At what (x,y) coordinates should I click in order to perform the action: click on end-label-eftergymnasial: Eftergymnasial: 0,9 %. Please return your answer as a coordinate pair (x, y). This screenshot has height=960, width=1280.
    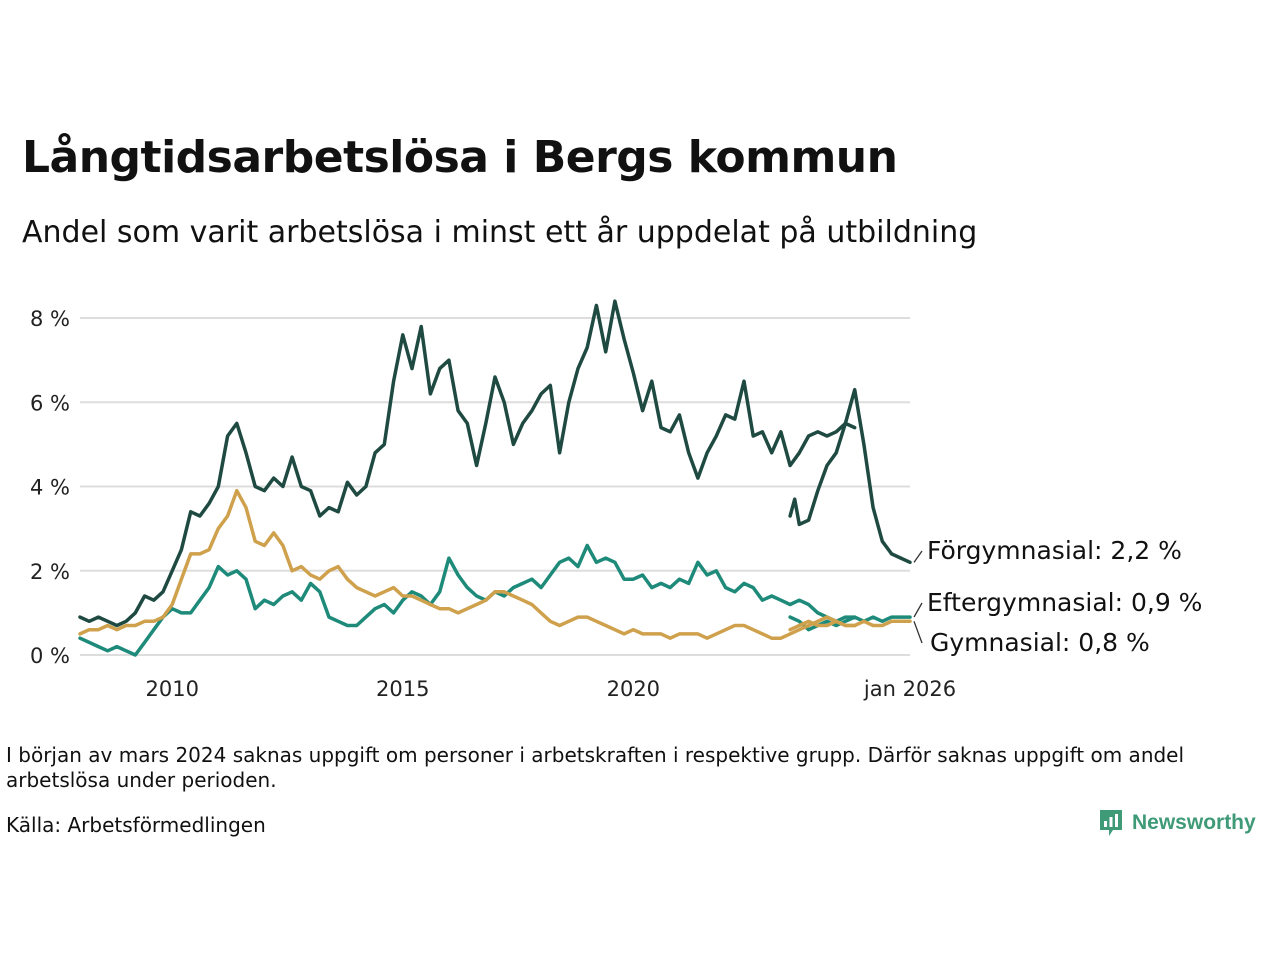
    Looking at the image, I should click on (1064, 602).